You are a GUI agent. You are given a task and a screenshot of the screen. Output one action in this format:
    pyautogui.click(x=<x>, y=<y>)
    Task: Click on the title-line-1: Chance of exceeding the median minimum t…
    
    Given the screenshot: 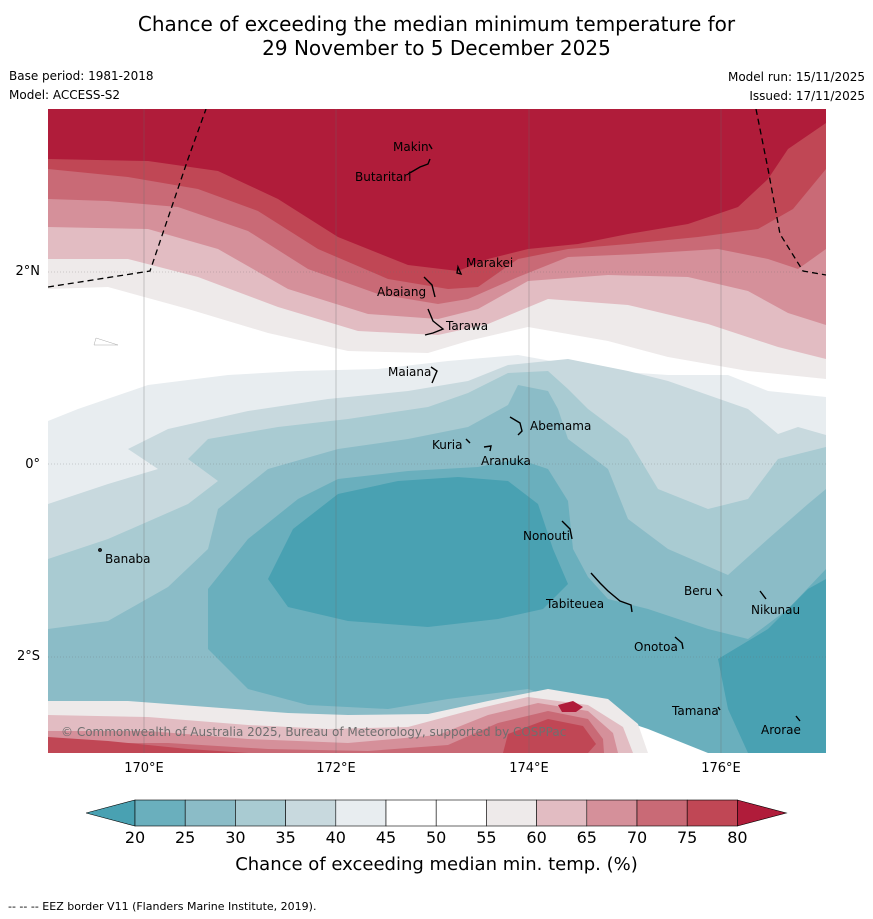 What is the action you would take?
    pyautogui.click(x=436, y=24)
    